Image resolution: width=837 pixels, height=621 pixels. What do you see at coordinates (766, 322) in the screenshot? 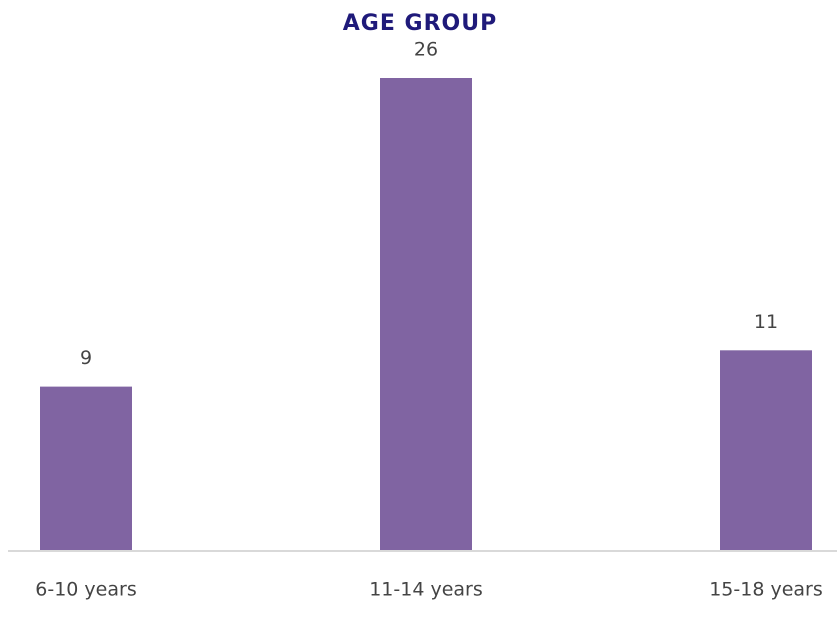
I see `data-label: 11` at bounding box center [766, 322].